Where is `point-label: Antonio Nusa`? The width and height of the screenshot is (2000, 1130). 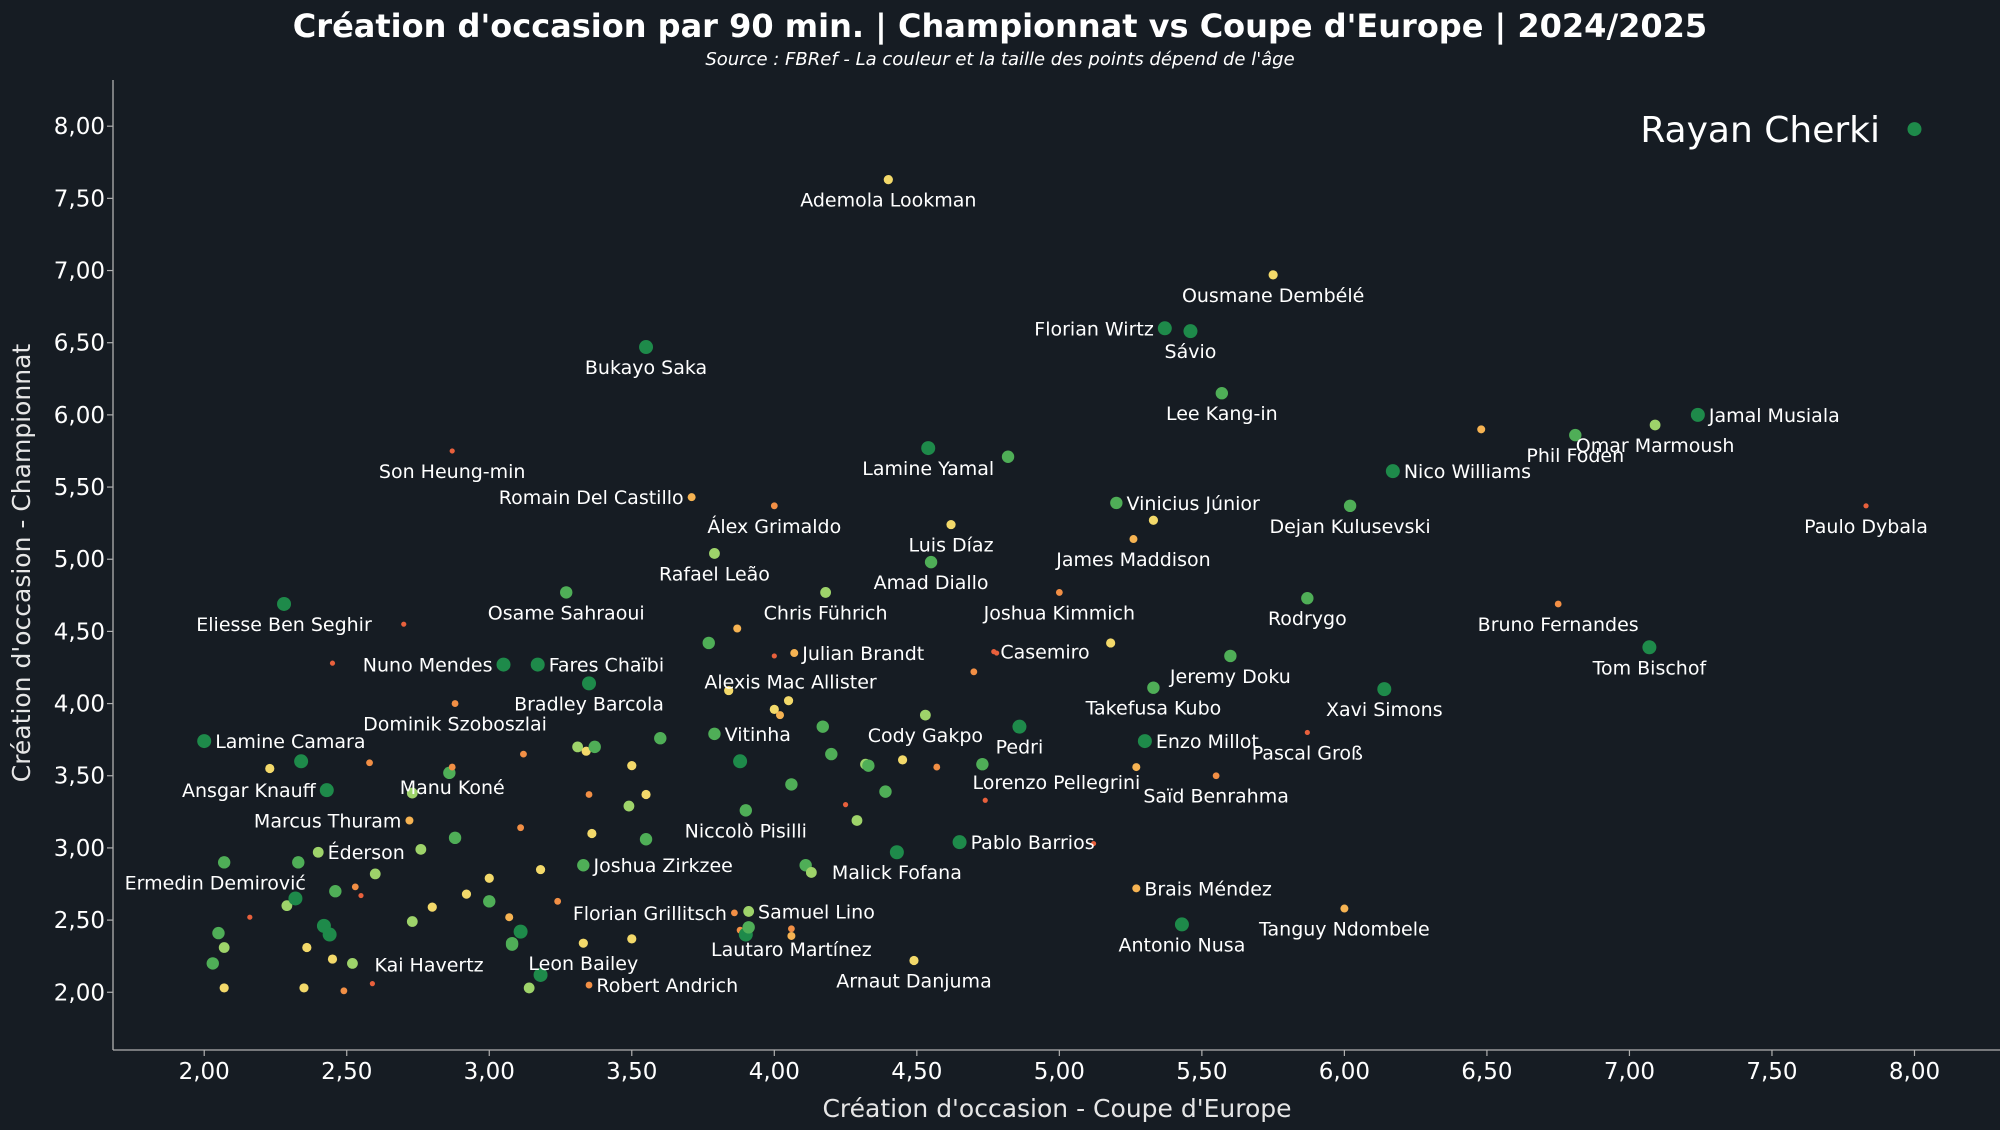 point-label: Antonio Nusa is located at coordinates (1181, 945).